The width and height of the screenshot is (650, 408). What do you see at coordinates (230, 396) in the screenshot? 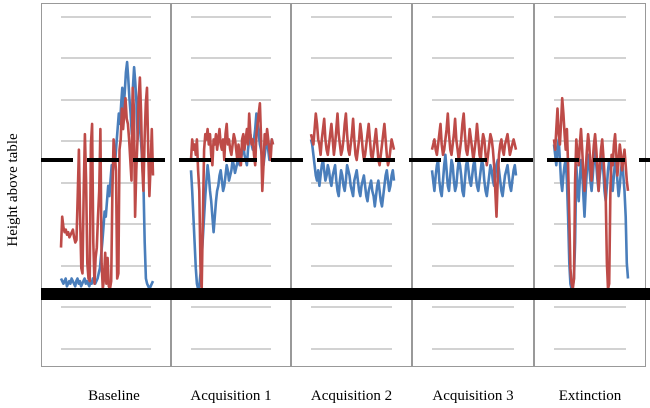
I see `category-label-acquisition-1: Acquisition 1` at bounding box center [230, 396].